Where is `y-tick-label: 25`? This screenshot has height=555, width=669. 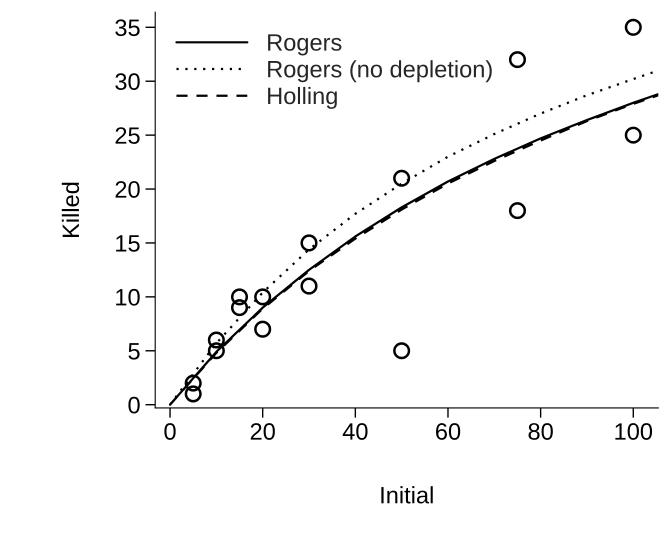 y-tick-label: 25 is located at coordinates (128, 135).